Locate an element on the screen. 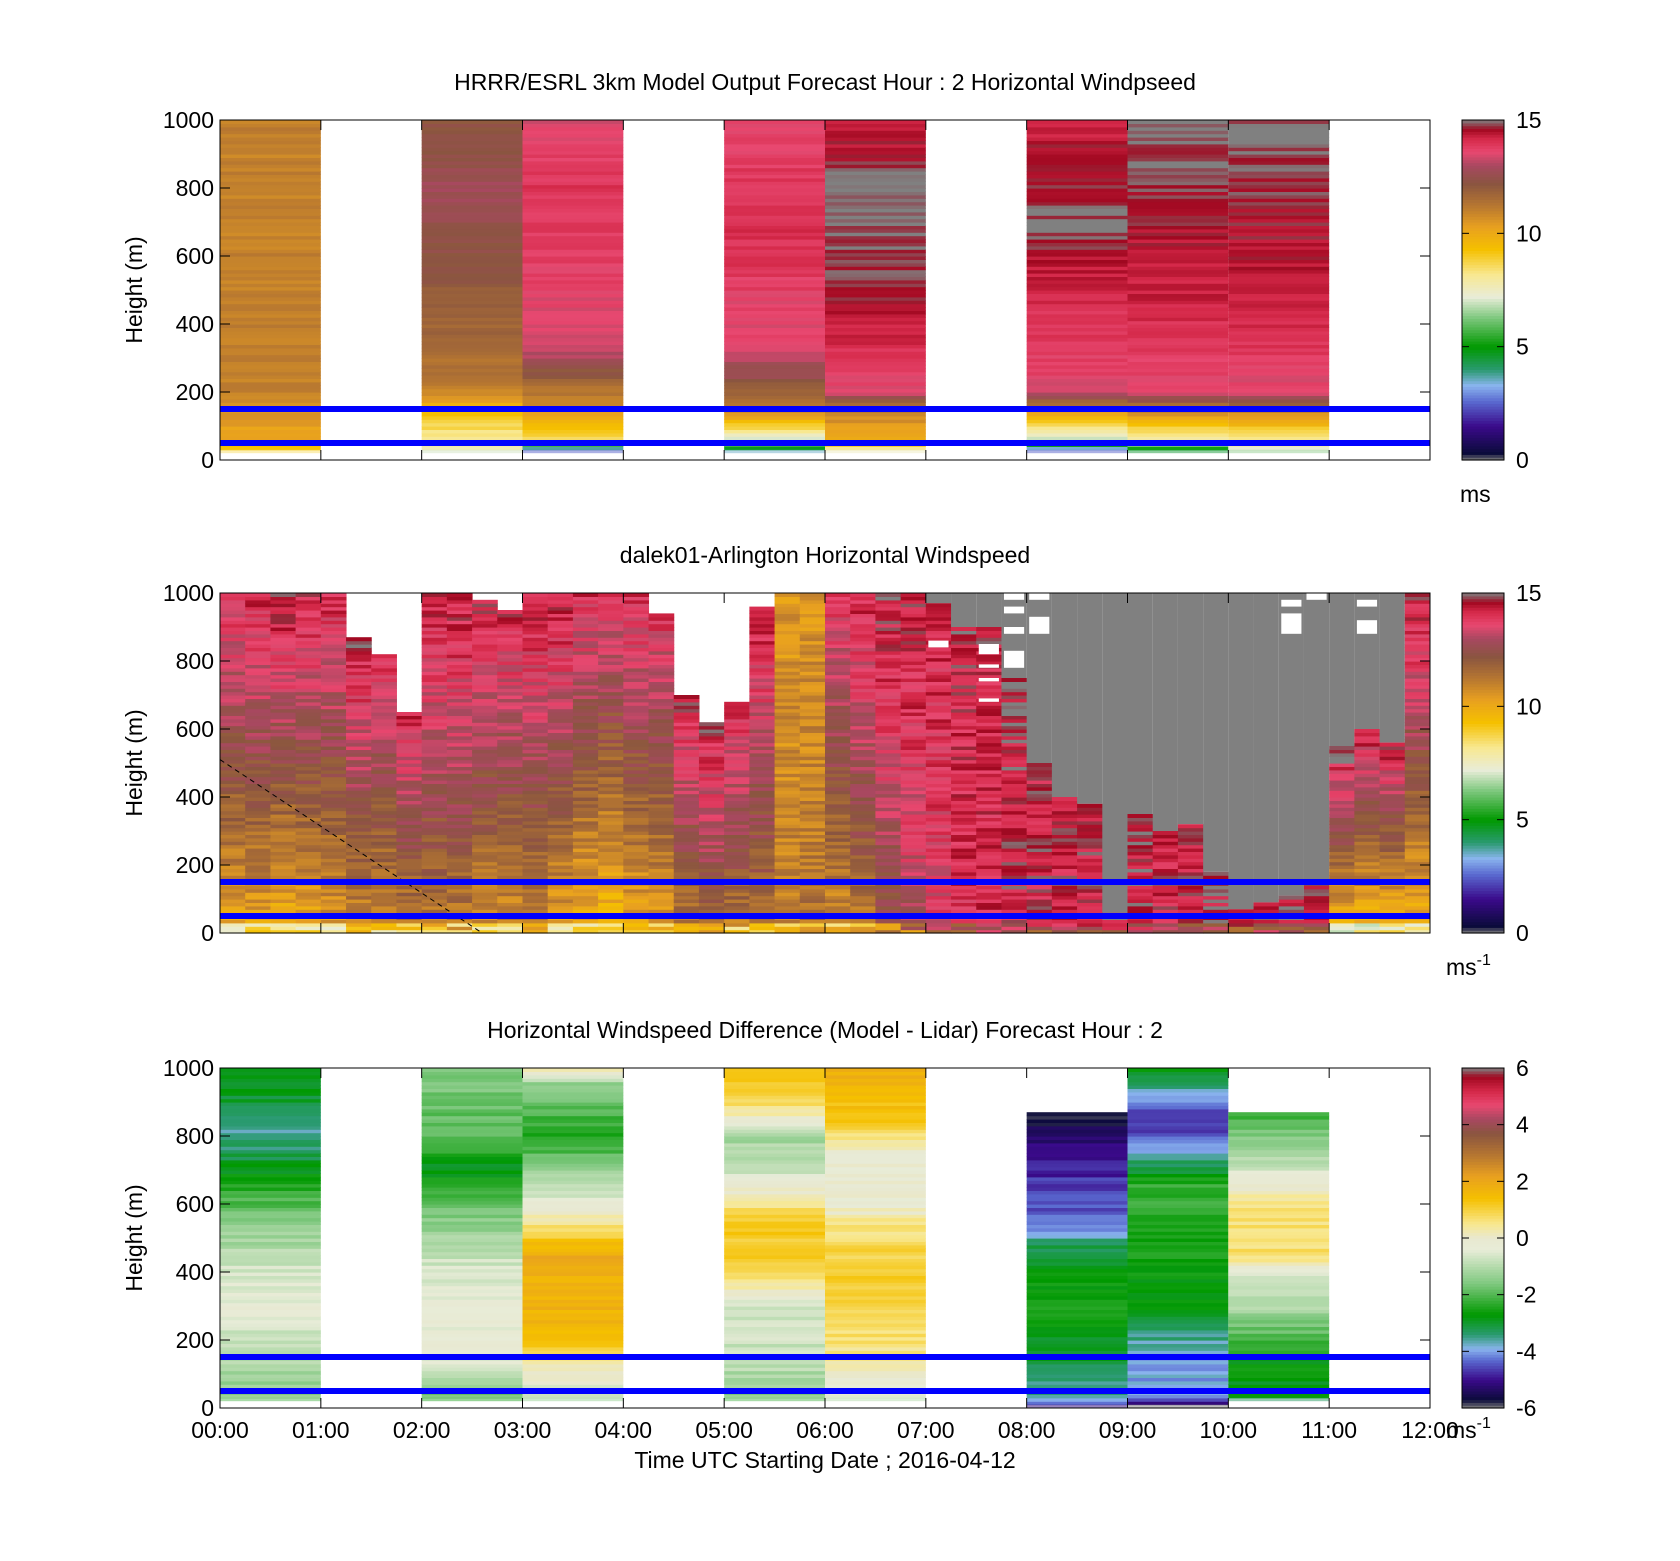 The image size is (1680, 1561). colorbar-frame is located at coordinates (1483, 763).